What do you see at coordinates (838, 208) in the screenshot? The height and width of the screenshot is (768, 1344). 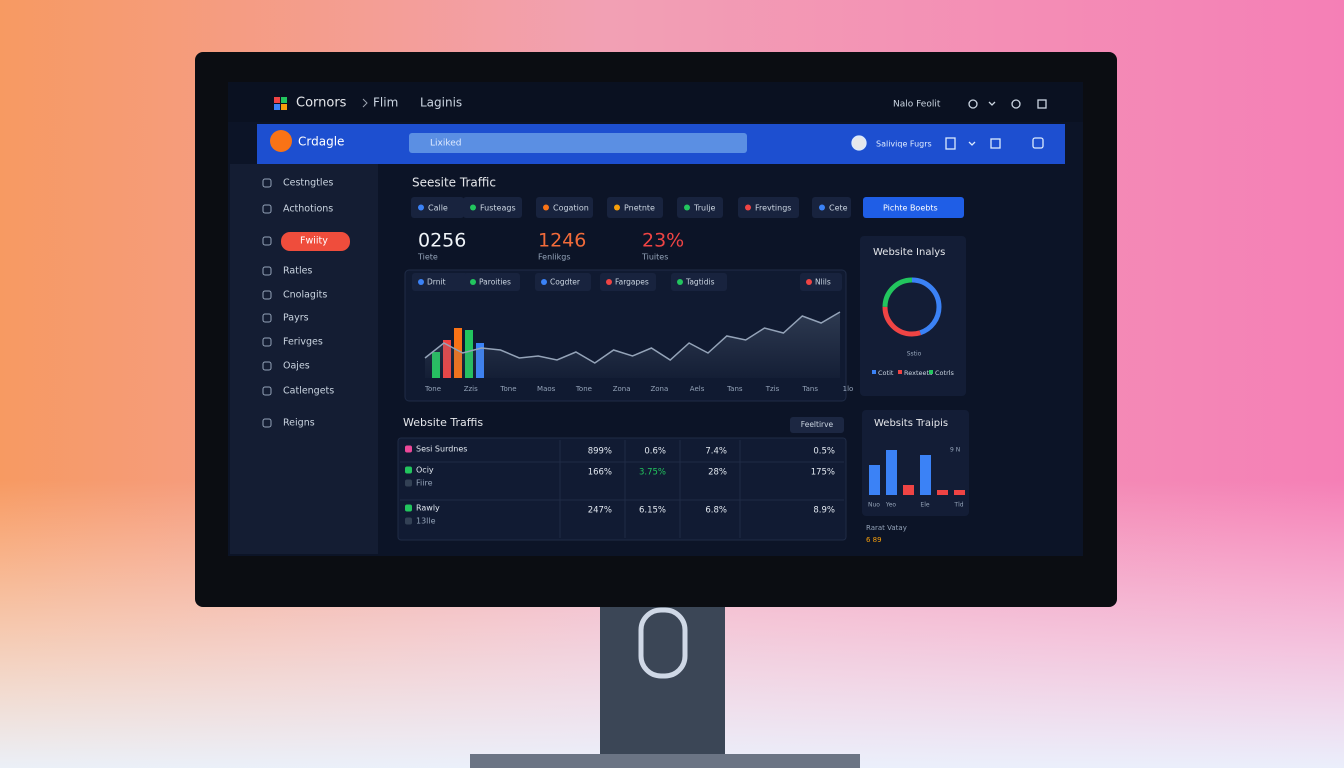 I see `filter-label: Cete` at bounding box center [838, 208].